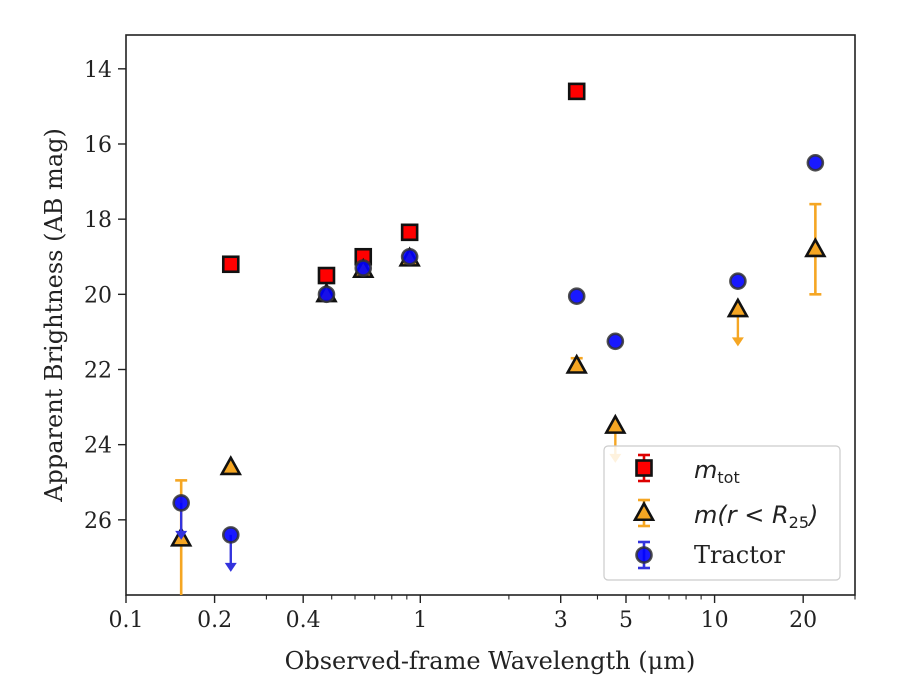  Describe the element at coordinates (98, 295) in the screenshot. I see `y-tick-label: 20` at that location.